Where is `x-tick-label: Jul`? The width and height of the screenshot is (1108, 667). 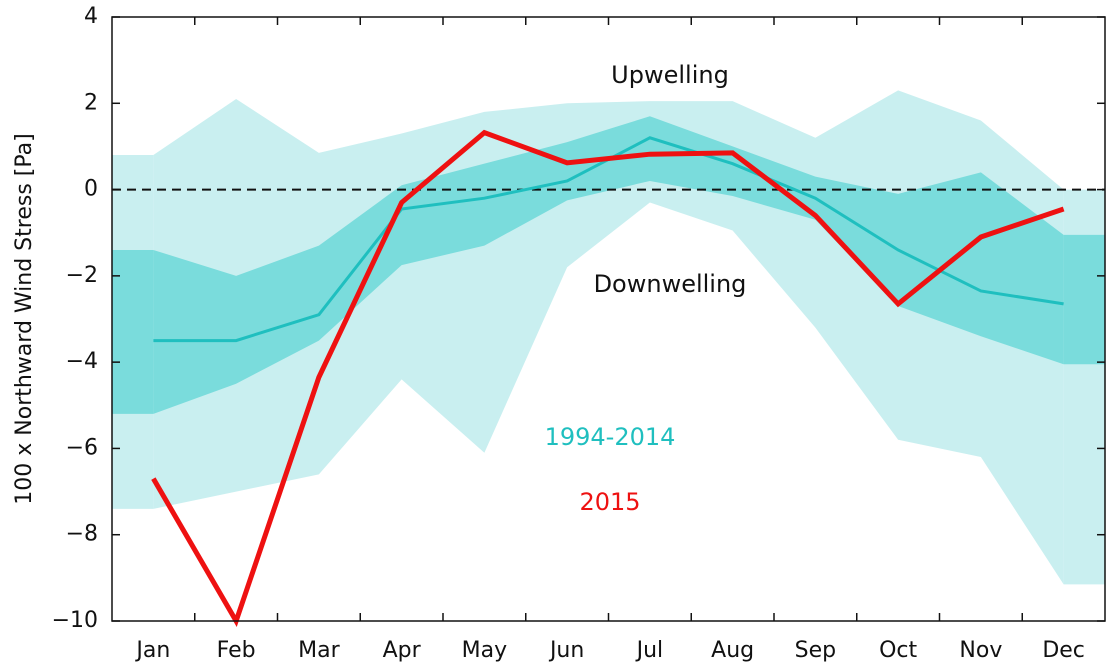
x-tick-label: Jul is located at coordinates (649, 650).